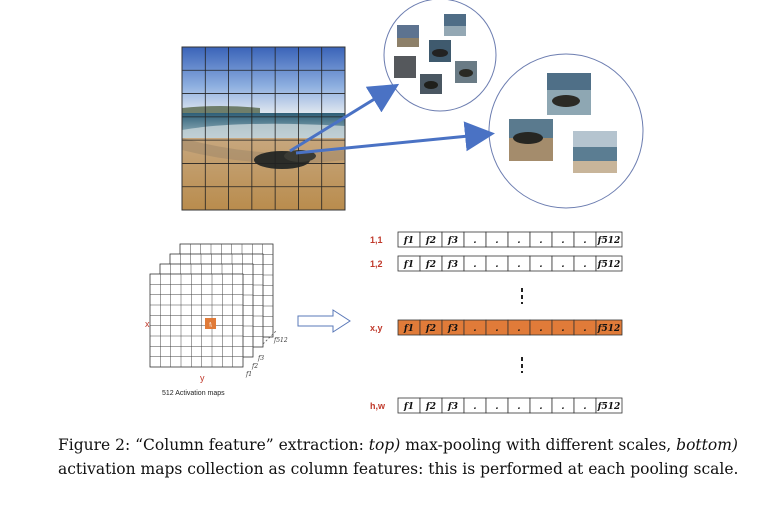  I want to click on pooling-grid, so click(263, 128).